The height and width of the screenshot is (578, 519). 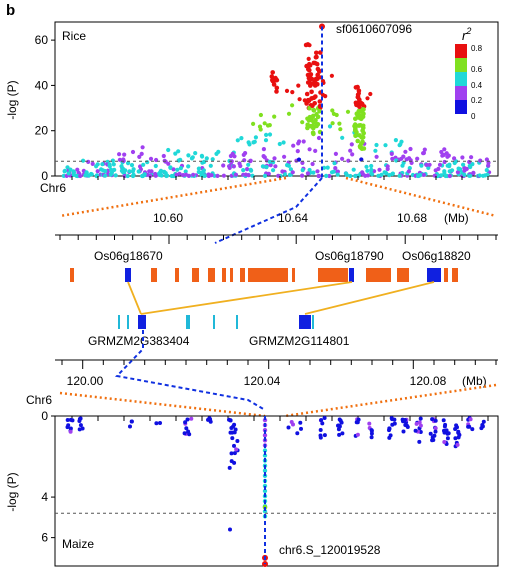 What do you see at coordinates (216, 322) in the screenshot?
I see `maize-gene-track` at bounding box center [216, 322].